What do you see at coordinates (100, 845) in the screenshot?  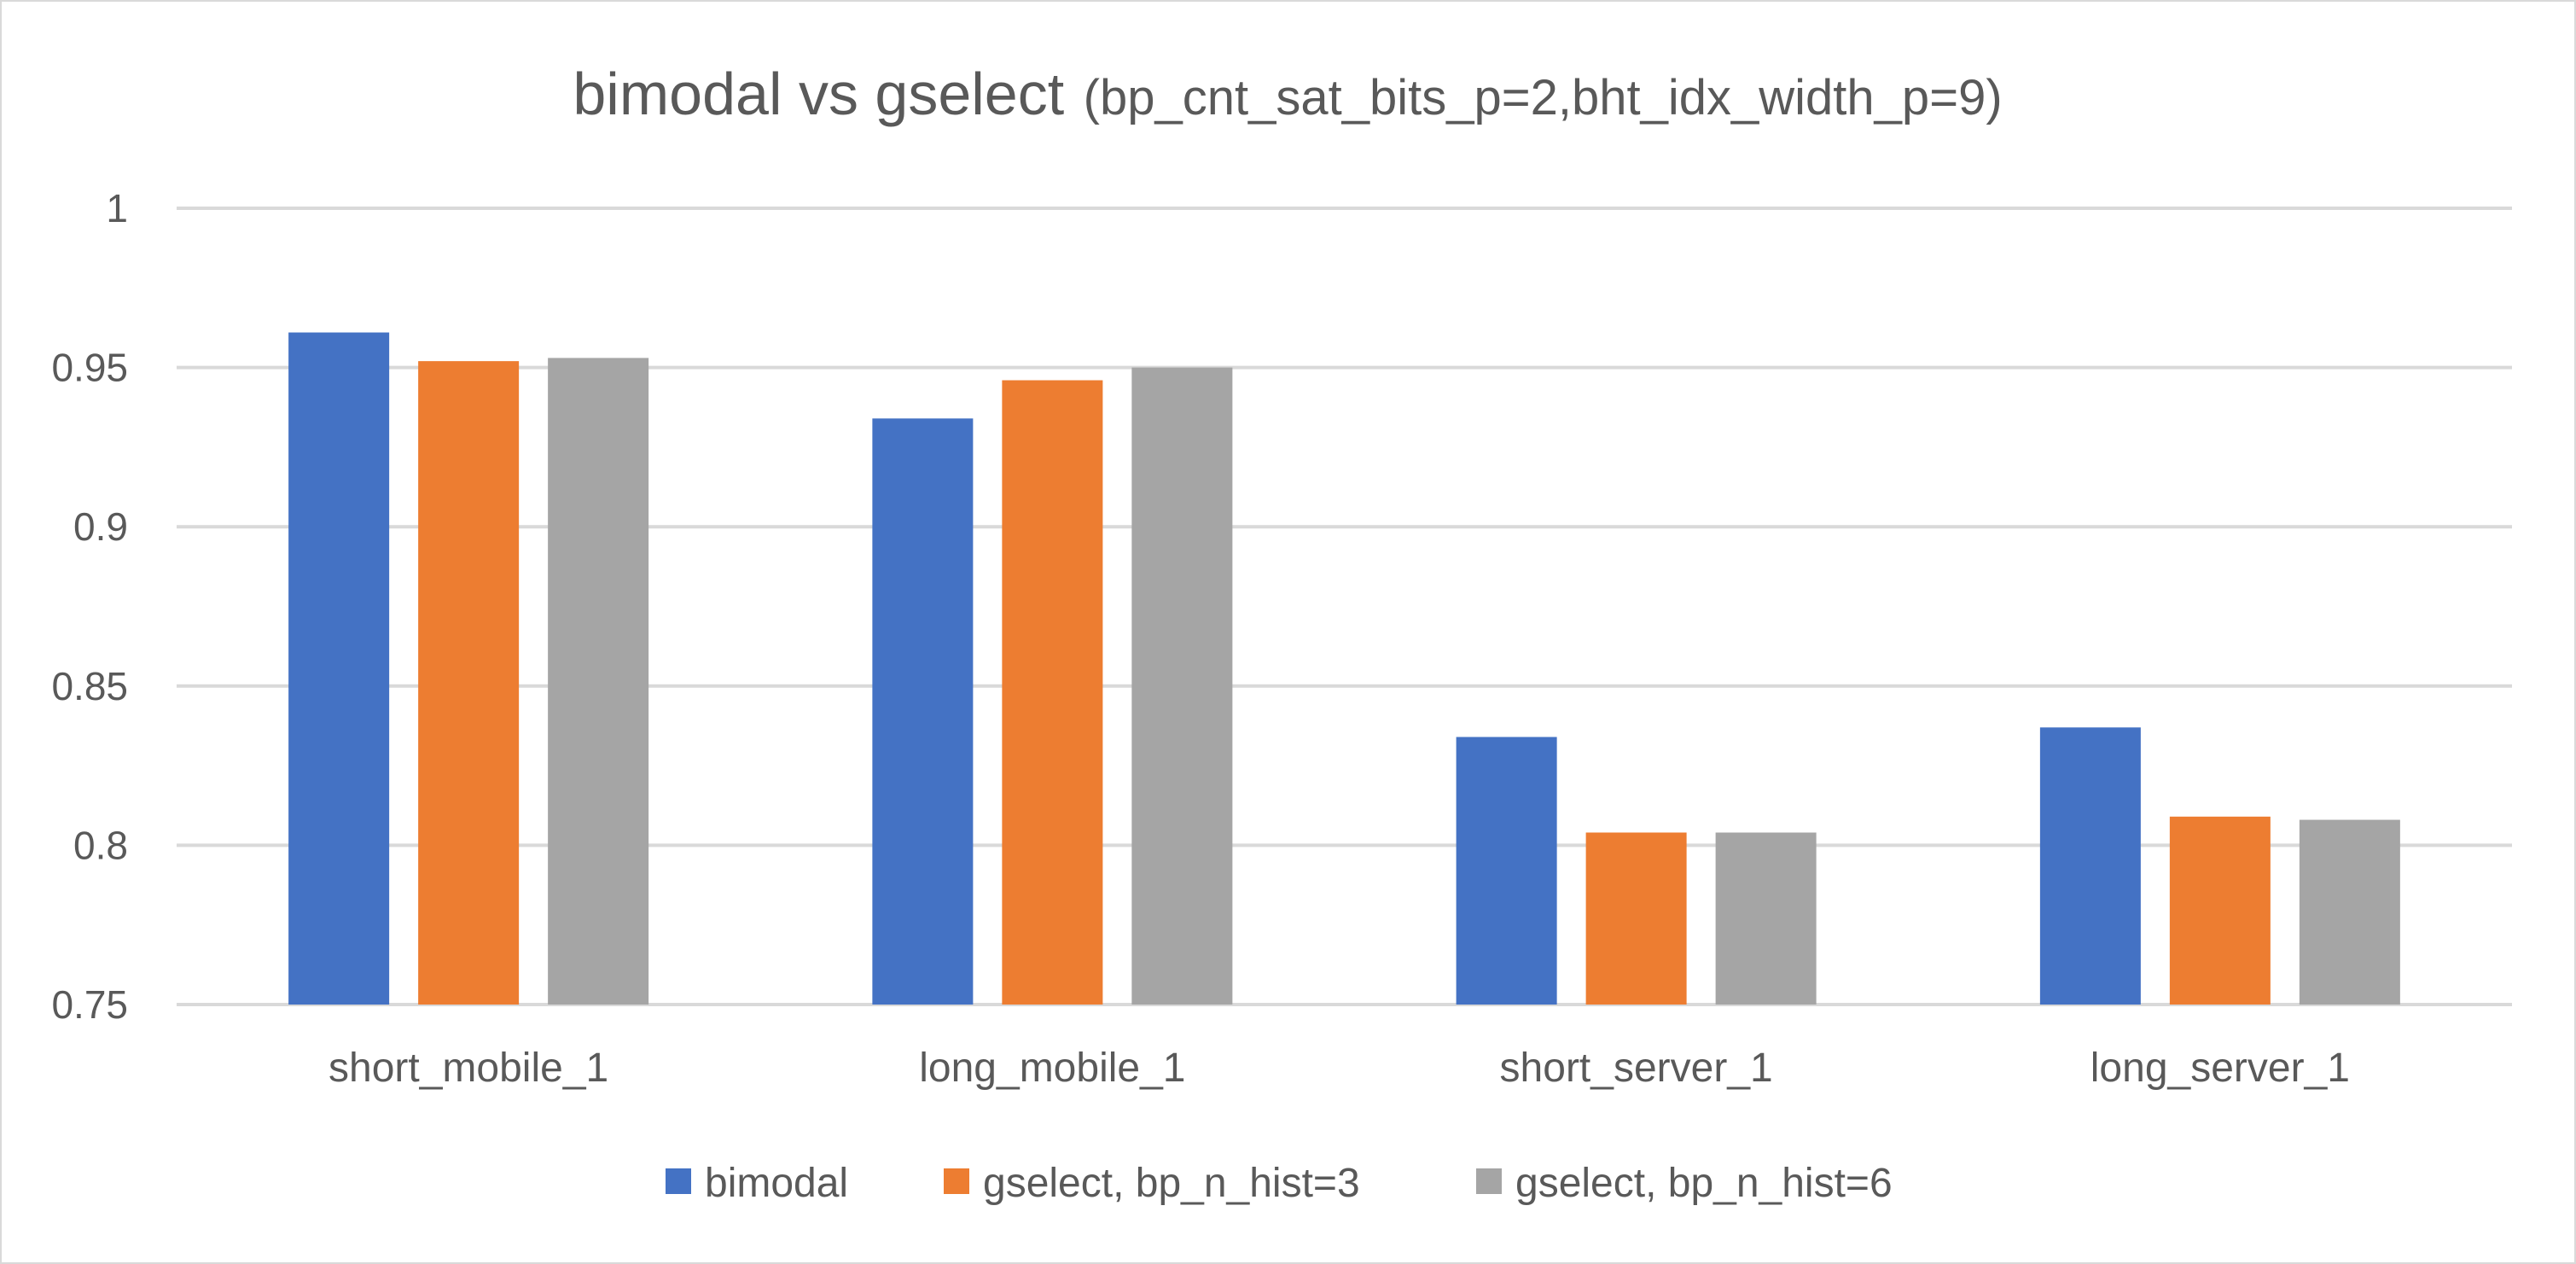 I see `y-tick-label: 0.8` at bounding box center [100, 845].